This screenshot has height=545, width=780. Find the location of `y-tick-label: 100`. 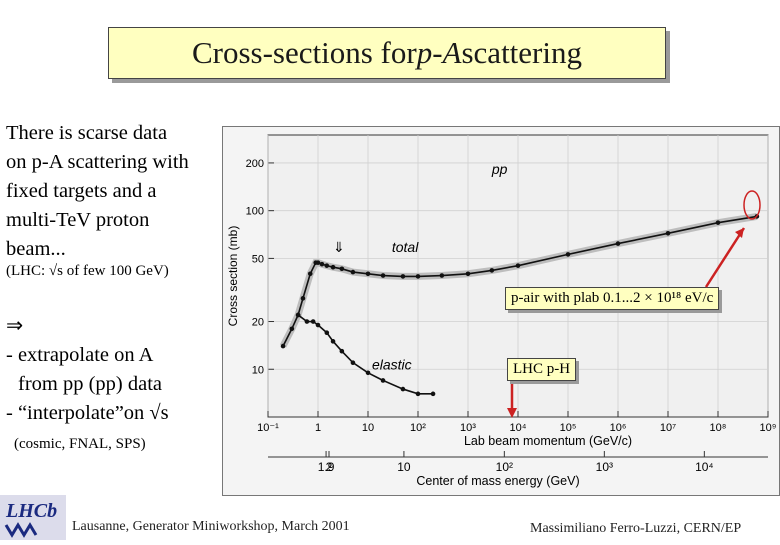

y-tick-label: 100 is located at coordinates (255, 212).